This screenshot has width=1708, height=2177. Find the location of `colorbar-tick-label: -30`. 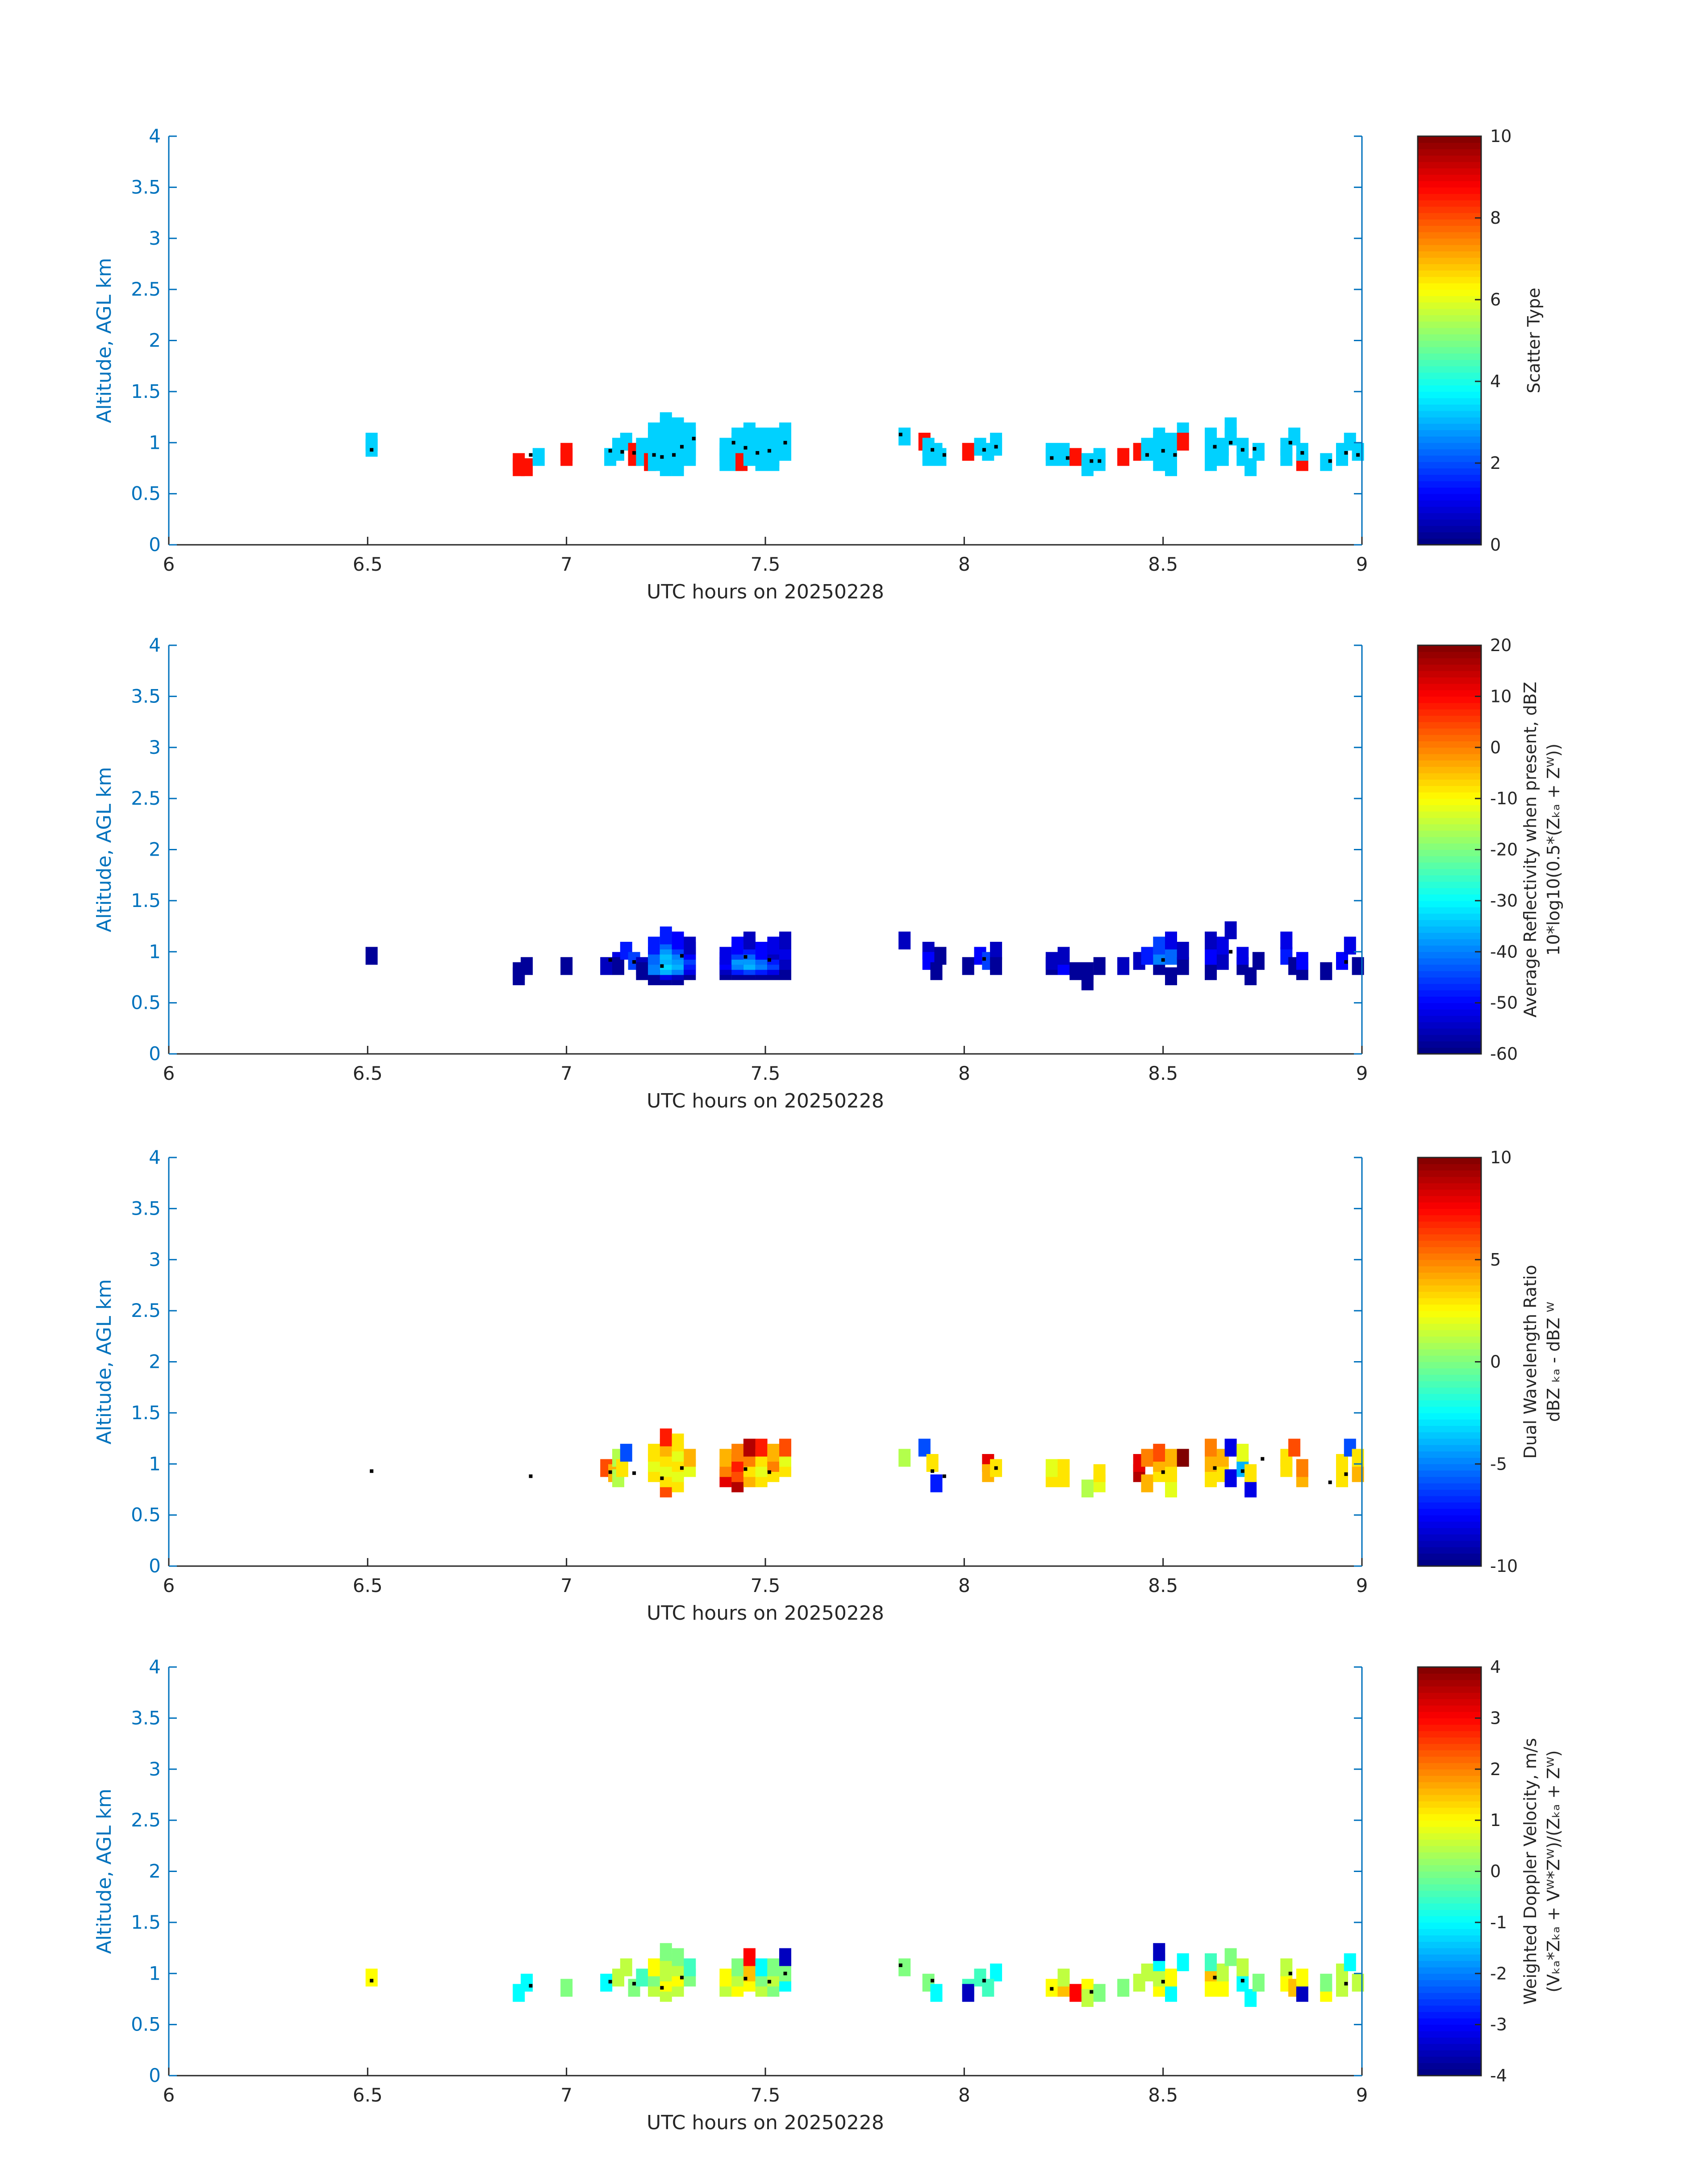

colorbar-tick-label: -30 is located at coordinates (1504, 901).